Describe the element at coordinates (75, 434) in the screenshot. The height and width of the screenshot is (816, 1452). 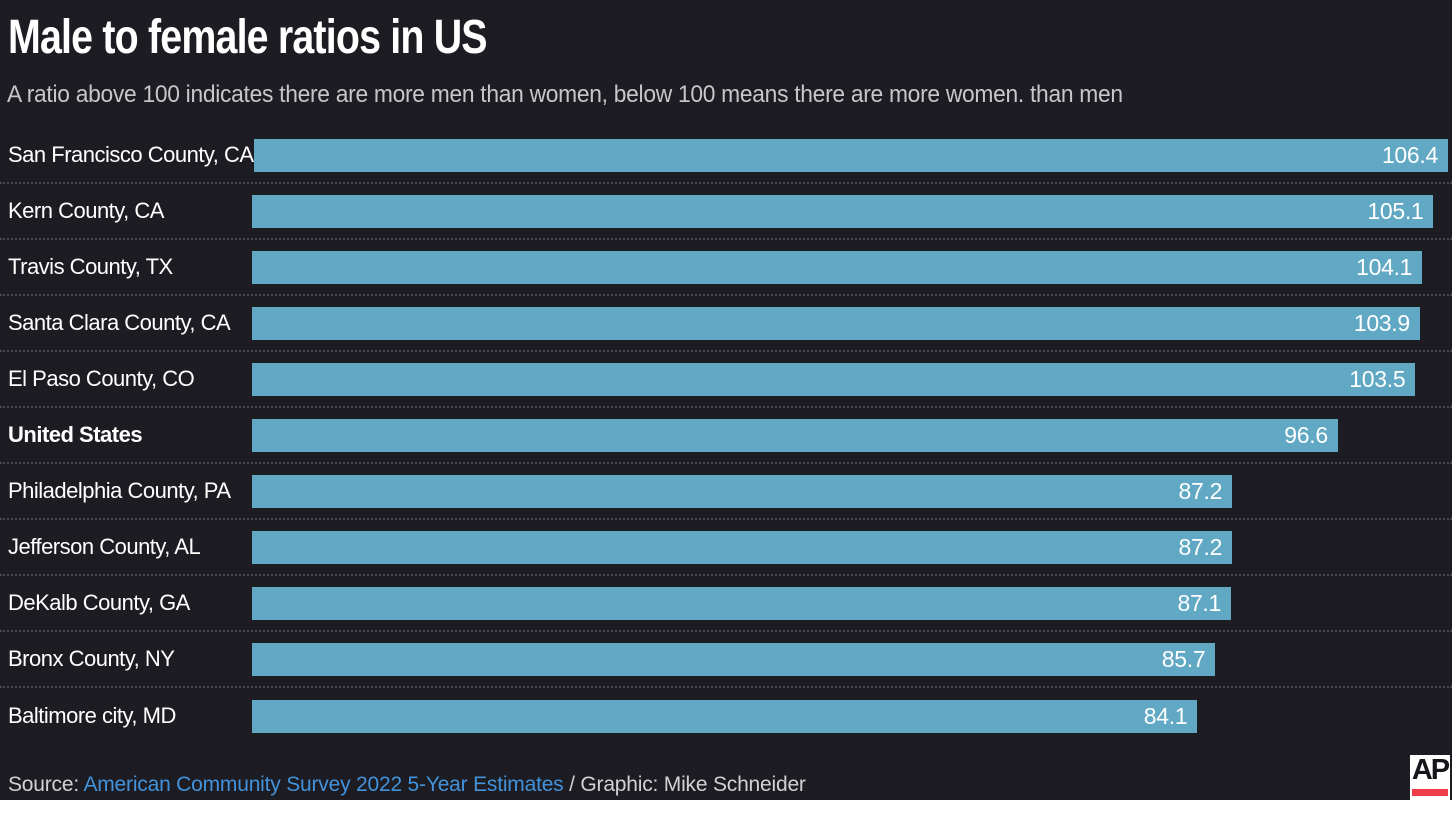
I see `bar-label: United States` at that location.